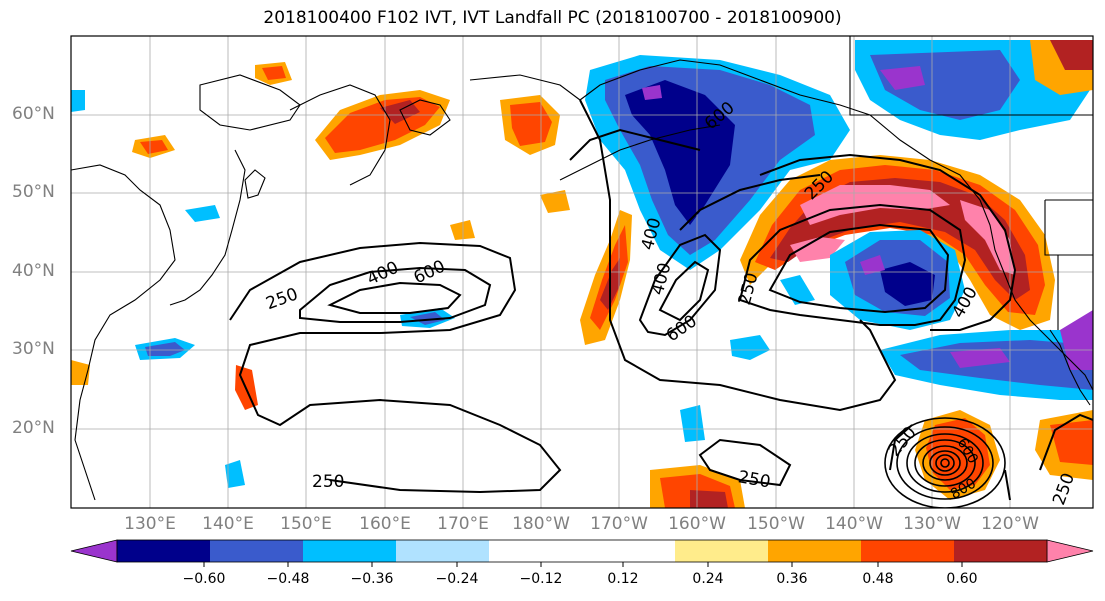  Describe the element at coordinates (457, 579) in the screenshot. I see `colorbar-tick-label: −0.24` at that location.